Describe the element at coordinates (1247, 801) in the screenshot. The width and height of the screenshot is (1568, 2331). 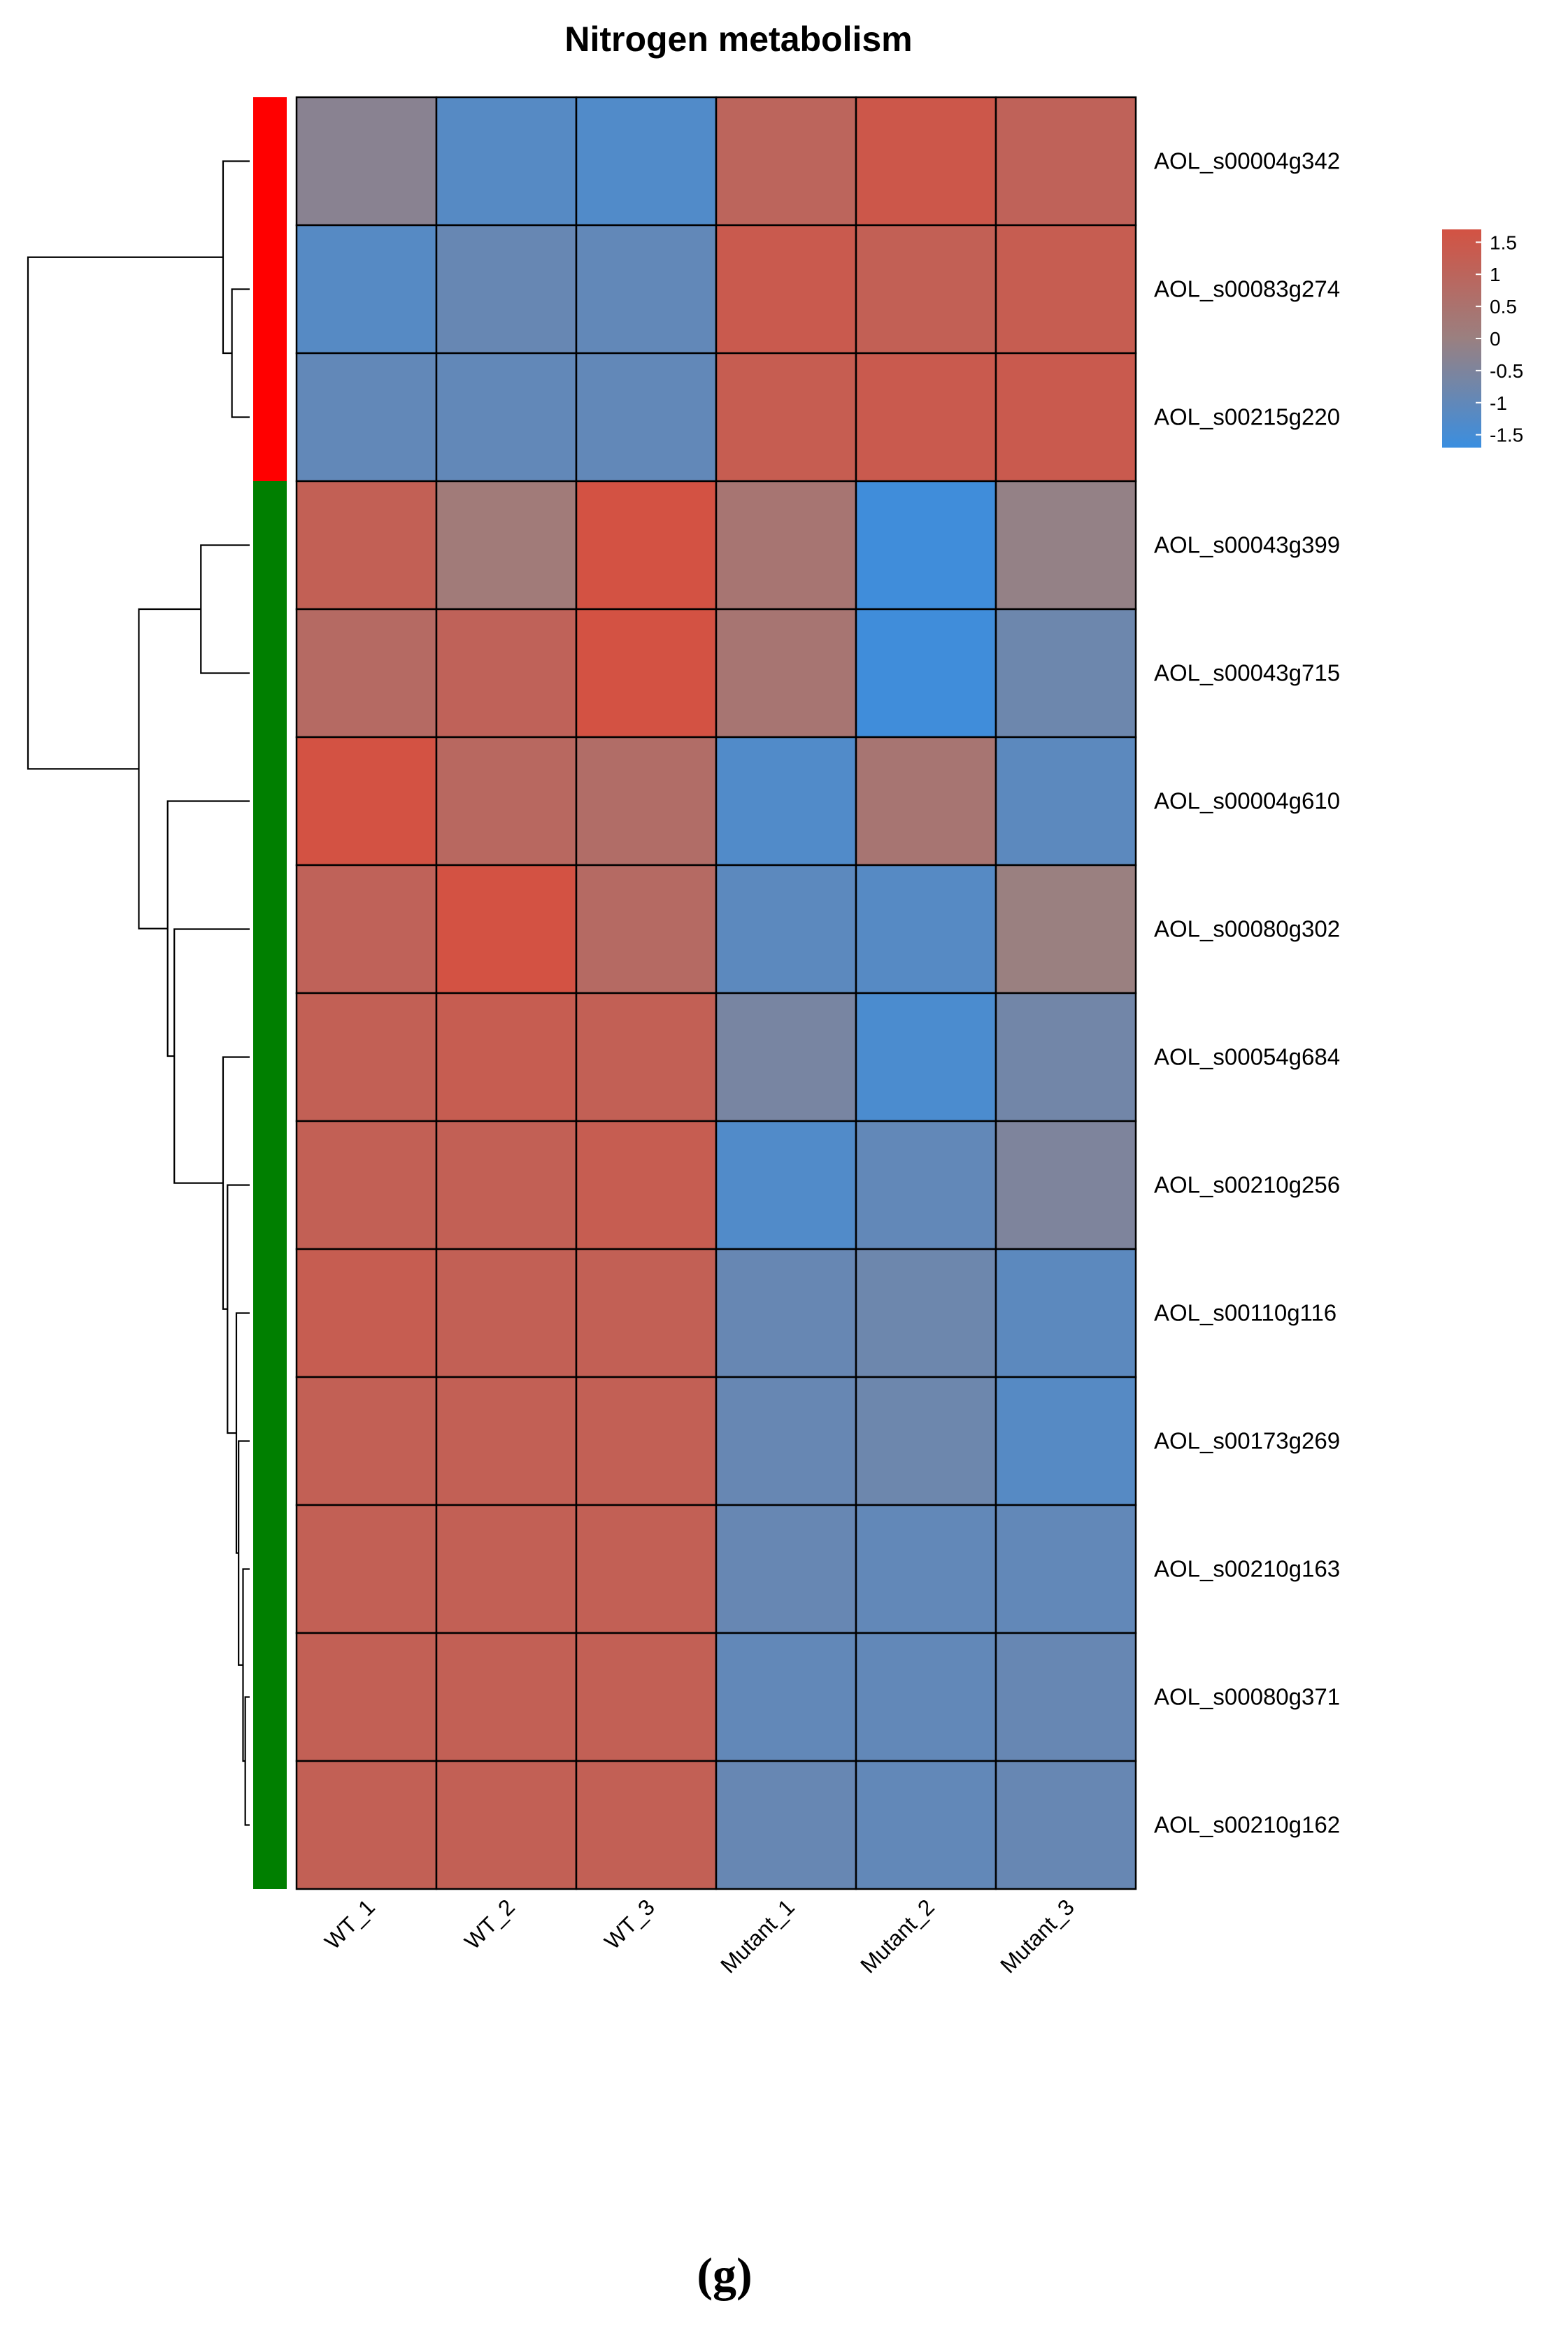
I see `row-label: AOL_s00004g610` at that location.